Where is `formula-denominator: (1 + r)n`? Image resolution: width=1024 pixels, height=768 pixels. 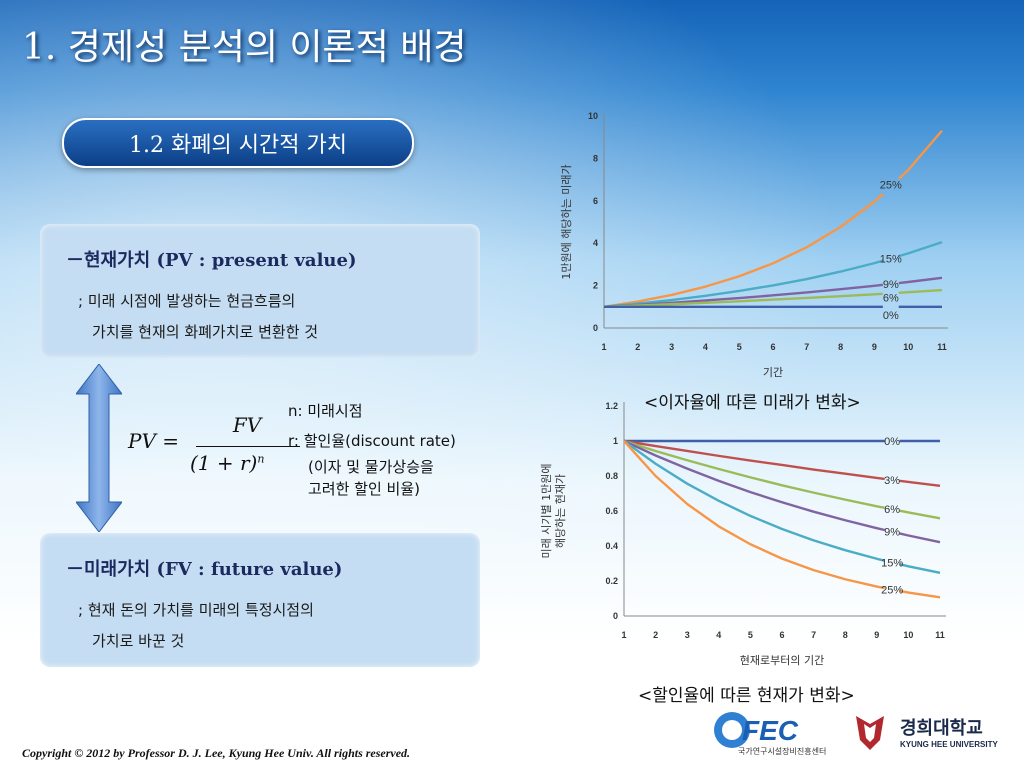
formula-denominator: (1 + r)n is located at coordinates (227, 463).